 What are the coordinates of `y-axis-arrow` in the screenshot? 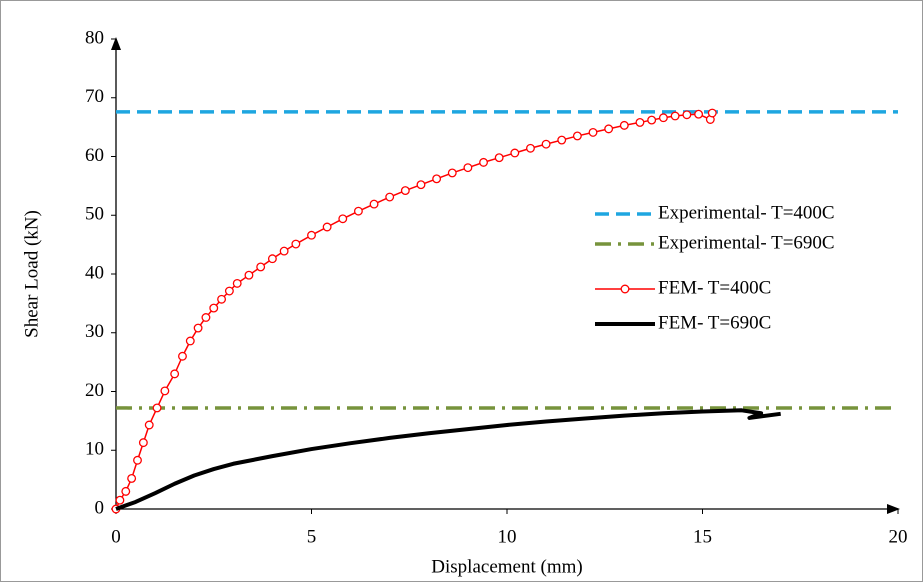 It's located at (116, 43).